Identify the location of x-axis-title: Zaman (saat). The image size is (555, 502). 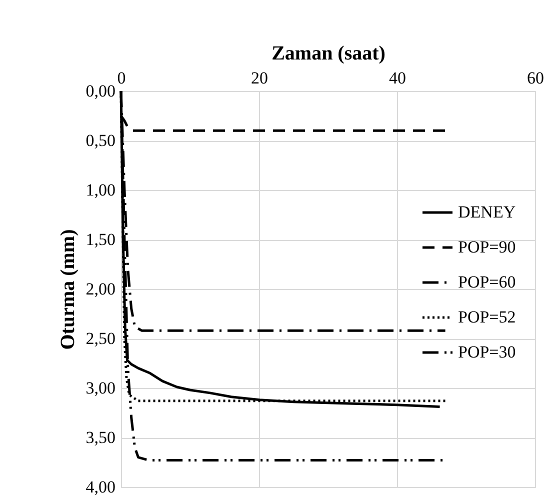
(329, 53).